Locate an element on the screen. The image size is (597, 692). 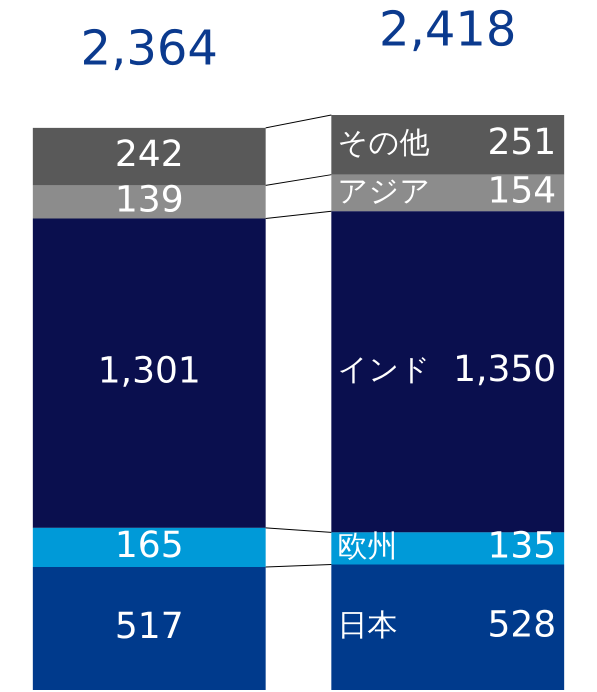
series-label: 日本 is located at coordinates (367, 626).